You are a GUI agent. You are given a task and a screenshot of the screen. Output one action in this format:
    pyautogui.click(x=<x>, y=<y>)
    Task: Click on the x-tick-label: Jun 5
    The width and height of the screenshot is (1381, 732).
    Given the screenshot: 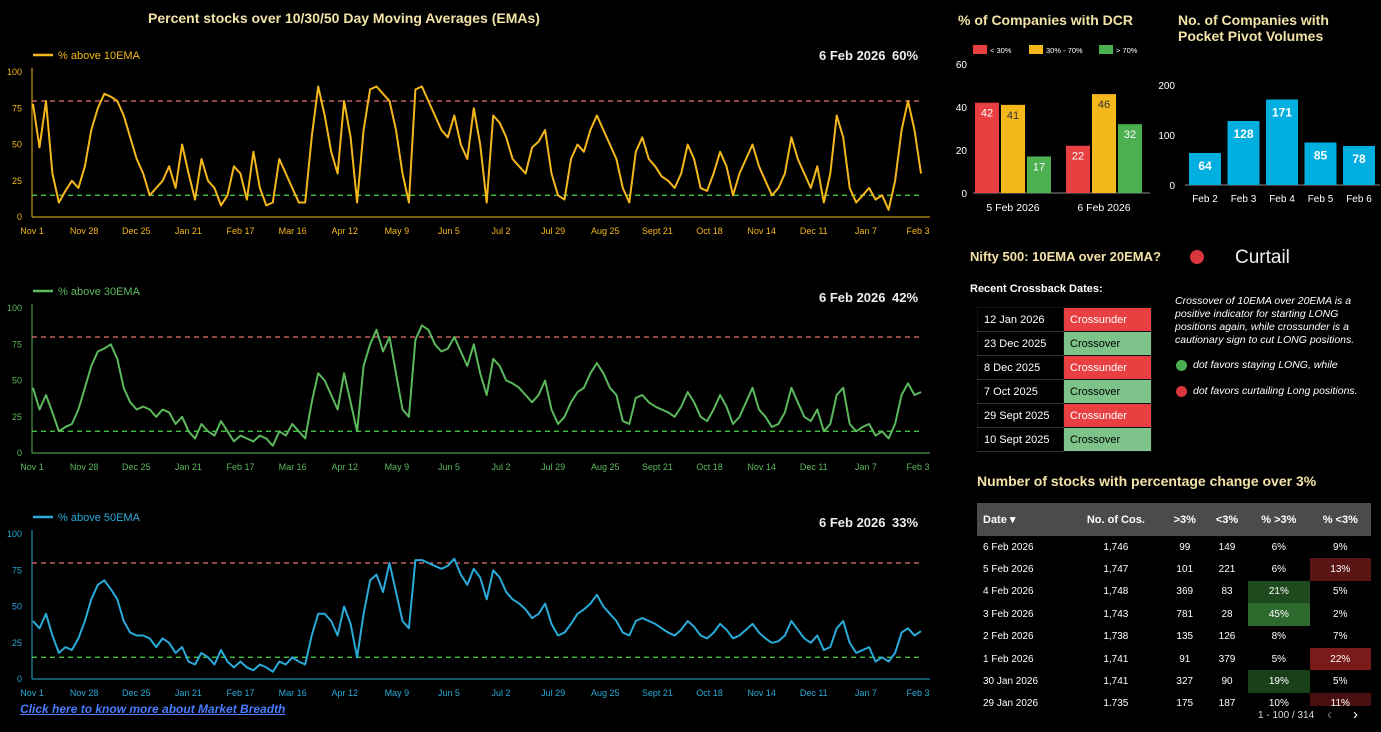 What is the action you would take?
    pyautogui.click(x=449, y=467)
    